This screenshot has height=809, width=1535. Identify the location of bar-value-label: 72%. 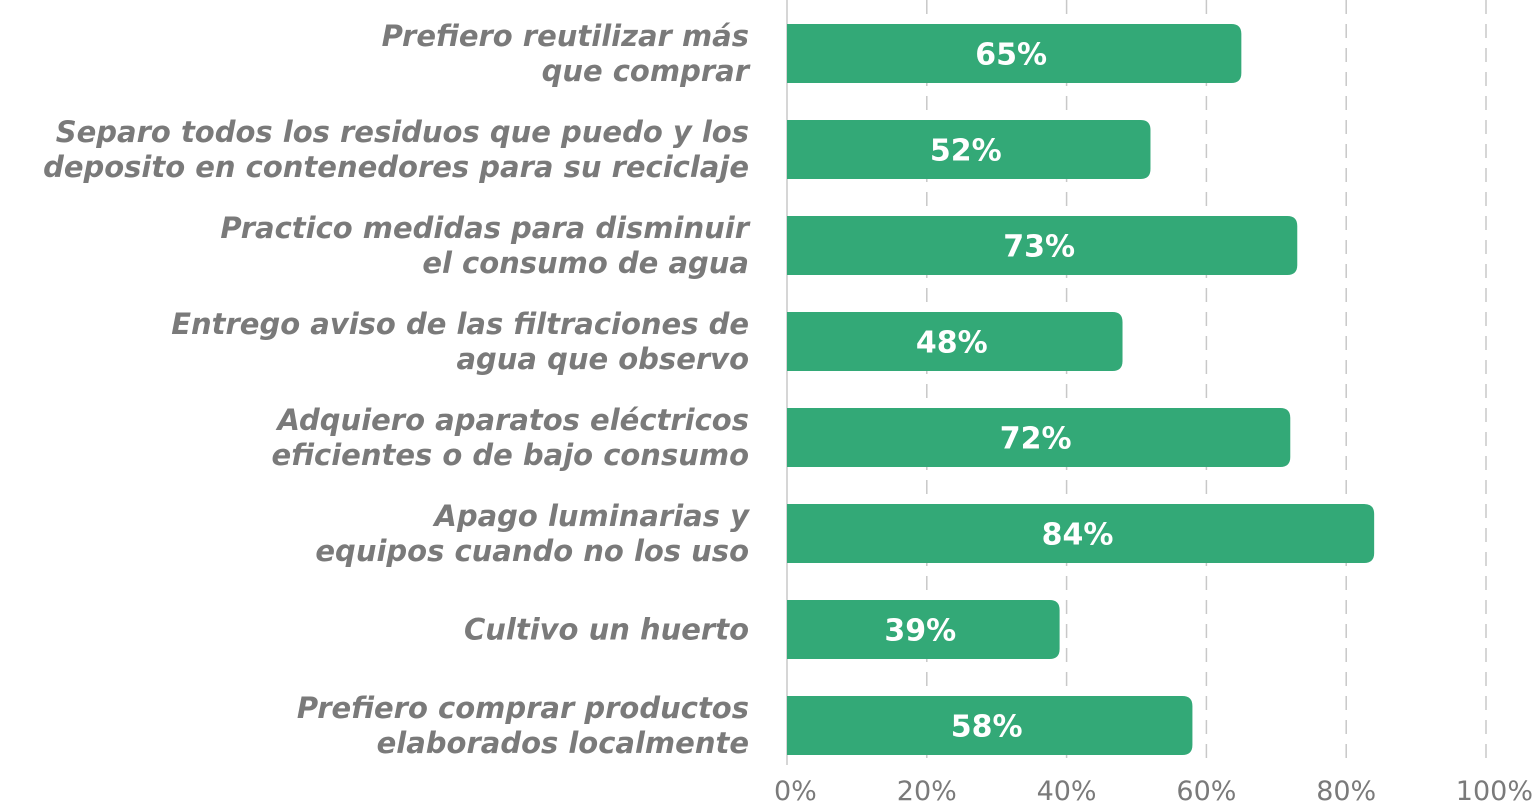
(1036, 439).